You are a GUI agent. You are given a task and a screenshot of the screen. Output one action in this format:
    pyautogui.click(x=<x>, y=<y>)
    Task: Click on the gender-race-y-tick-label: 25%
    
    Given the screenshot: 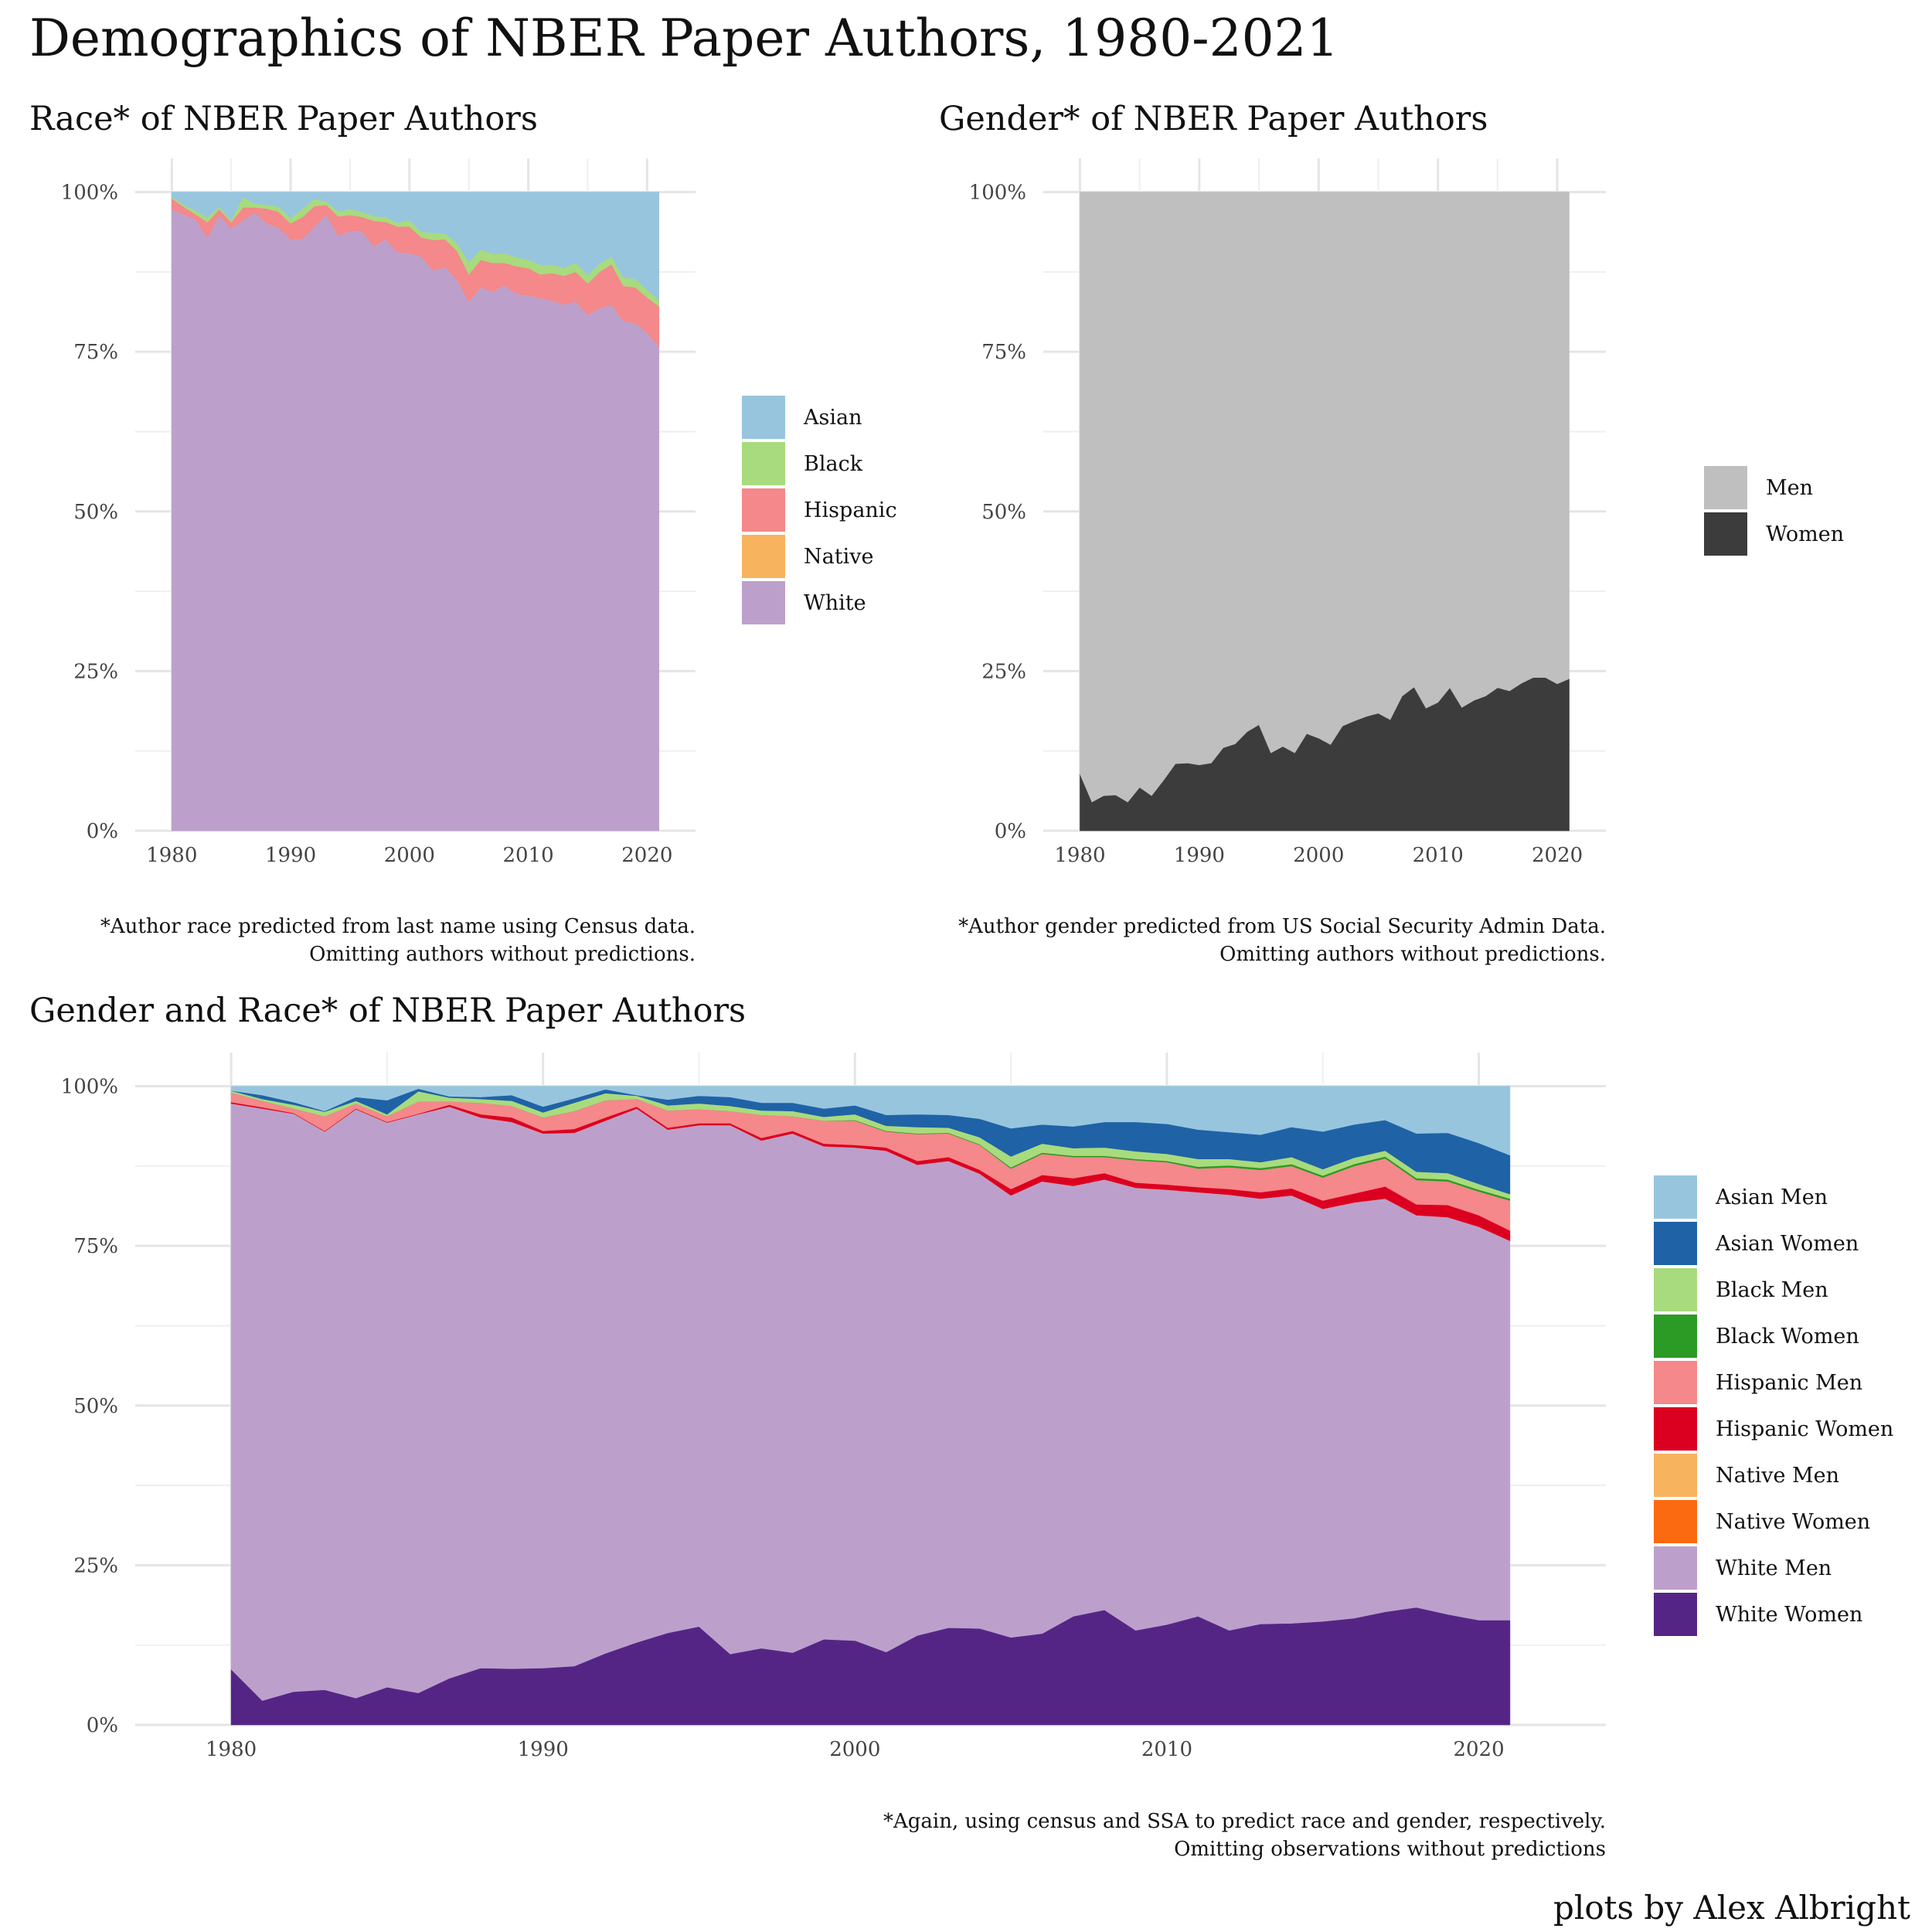 What is the action you would take?
    pyautogui.click(x=95, y=1566)
    